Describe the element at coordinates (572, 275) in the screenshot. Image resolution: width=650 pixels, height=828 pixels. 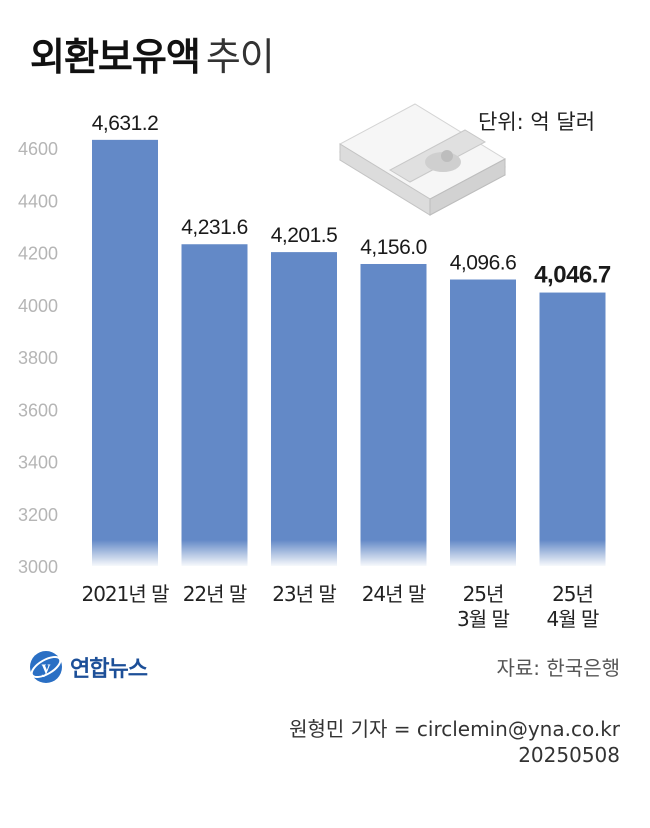
I see `value-label: 4,046.7` at that location.